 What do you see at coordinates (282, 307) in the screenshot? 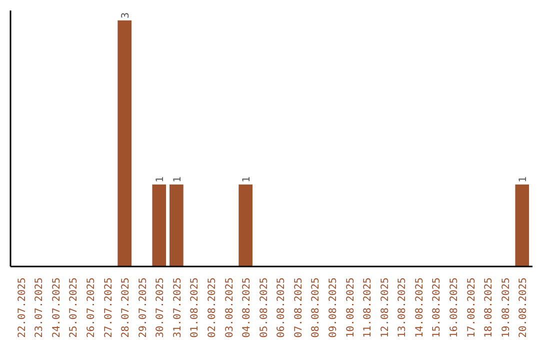
I see `x-tick-label: 06.08.2025` at bounding box center [282, 307].